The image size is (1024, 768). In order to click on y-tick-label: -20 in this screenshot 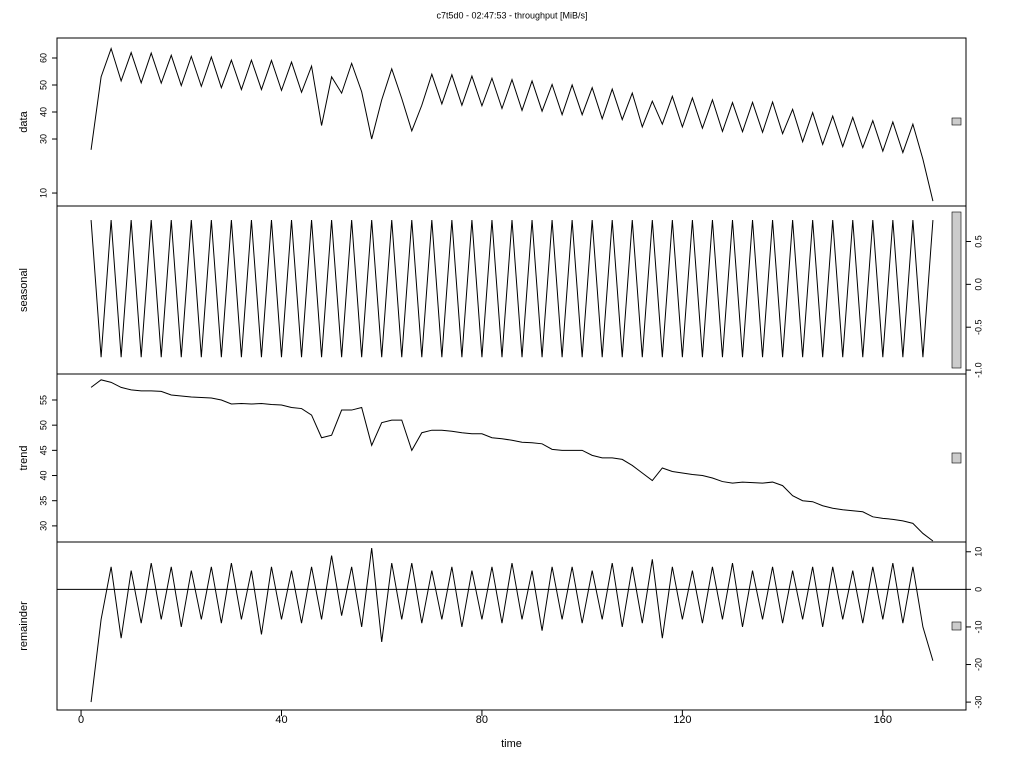, I will do `click(978, 664)`.